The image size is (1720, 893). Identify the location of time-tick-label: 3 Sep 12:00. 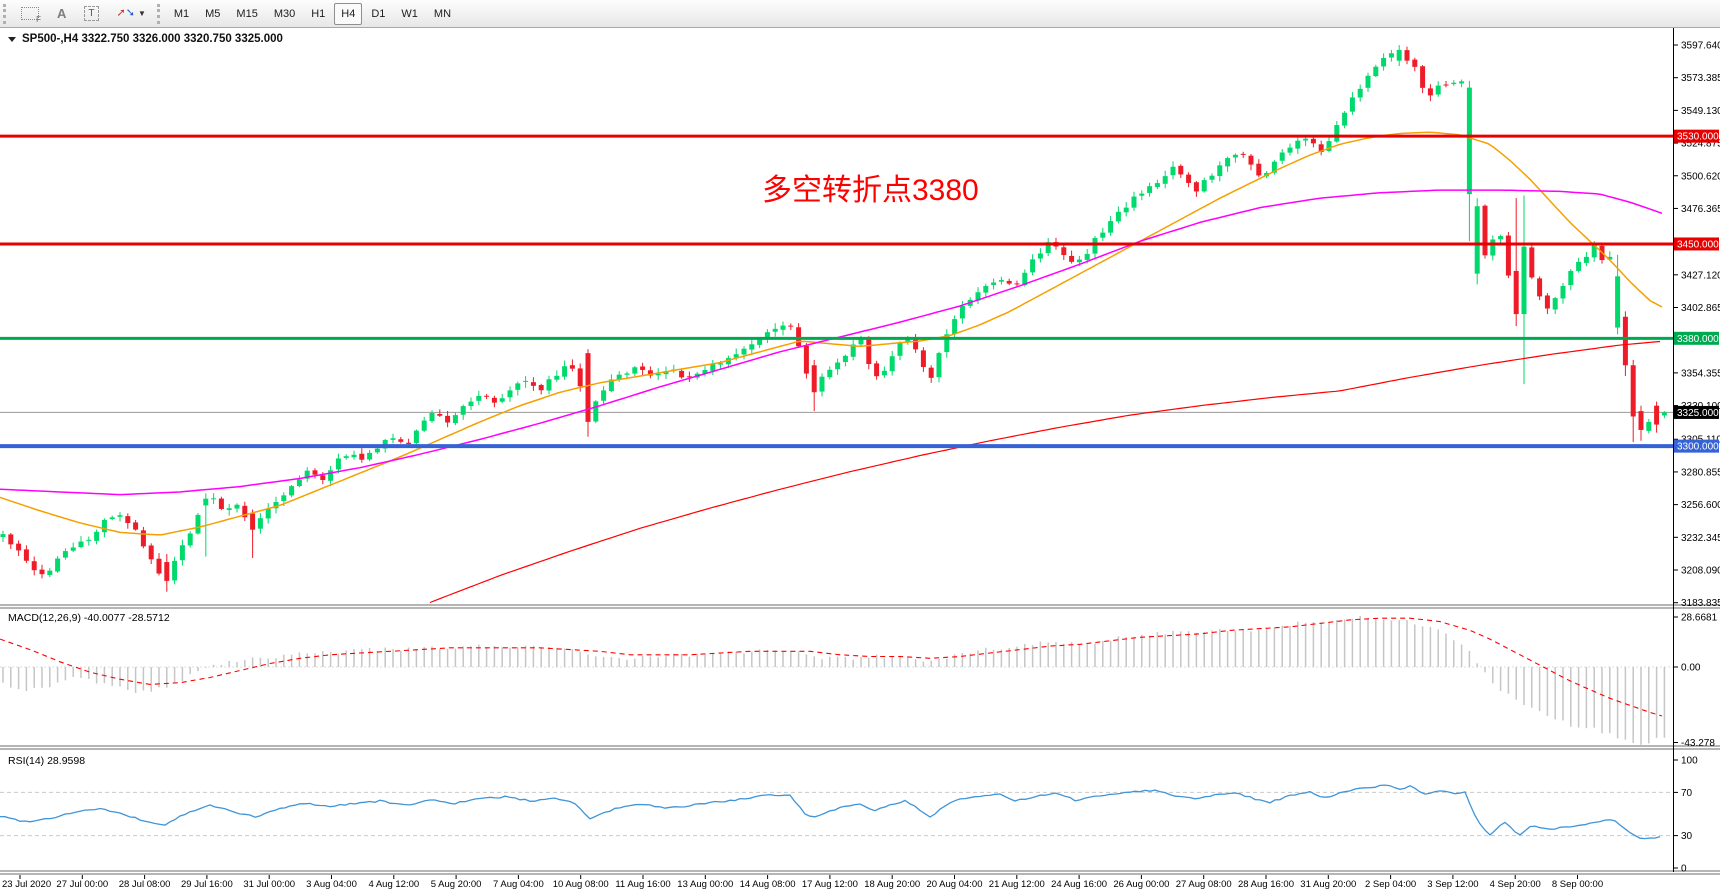
(1452, 884).